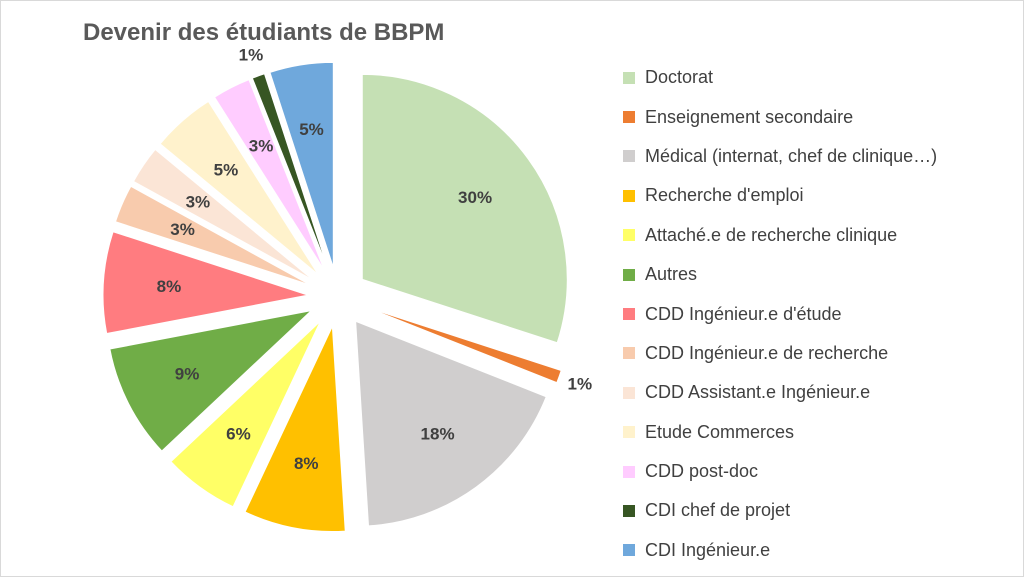 The image size is (1024, 577). I want to click on legend-item-enseignement-secondaire: Enseignement secondaire, so click(780, 116).